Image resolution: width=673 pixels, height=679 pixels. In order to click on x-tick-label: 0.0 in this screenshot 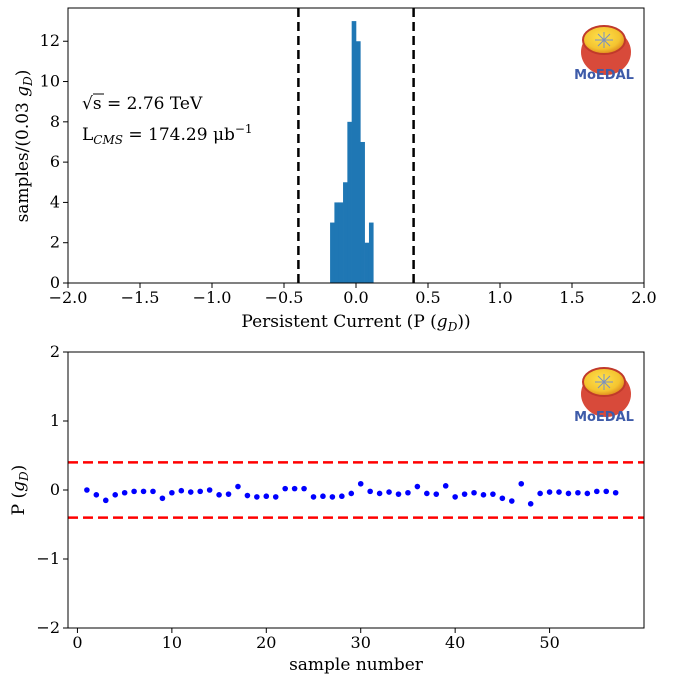, I will do `click(355, 297)`.